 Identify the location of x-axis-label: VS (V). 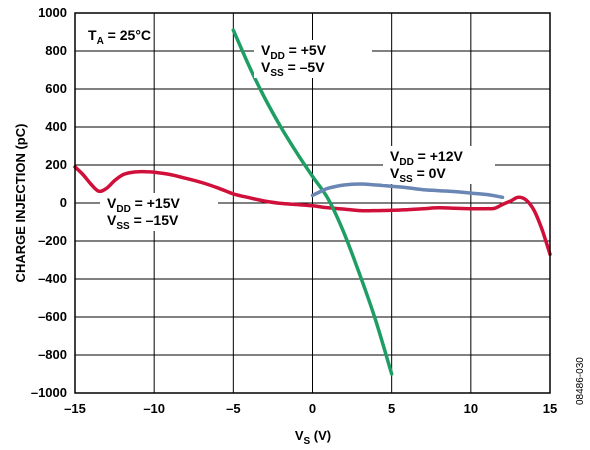
(313, 437).